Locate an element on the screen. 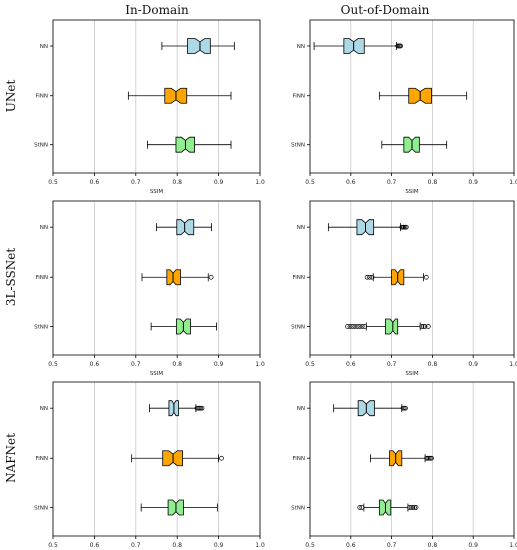 The height and width of the screenshot is (550, 517). row-title-unet: UNet is located at coordinates (11, 96).